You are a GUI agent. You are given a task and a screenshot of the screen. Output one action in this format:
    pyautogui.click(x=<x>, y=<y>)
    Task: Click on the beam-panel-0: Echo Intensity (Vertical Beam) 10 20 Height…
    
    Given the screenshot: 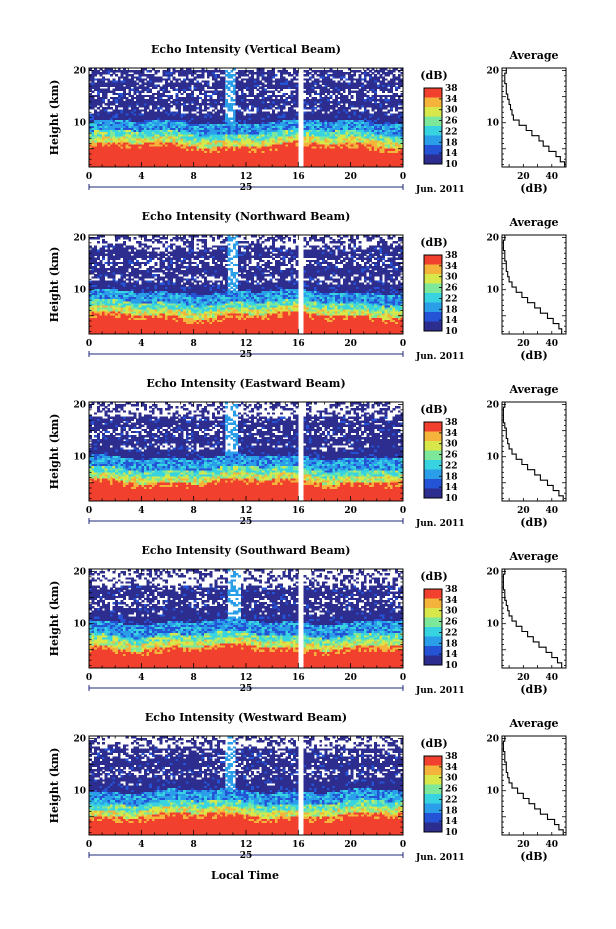 What is the action you would take?
    pyautogui.click(x=307, y=119)
    